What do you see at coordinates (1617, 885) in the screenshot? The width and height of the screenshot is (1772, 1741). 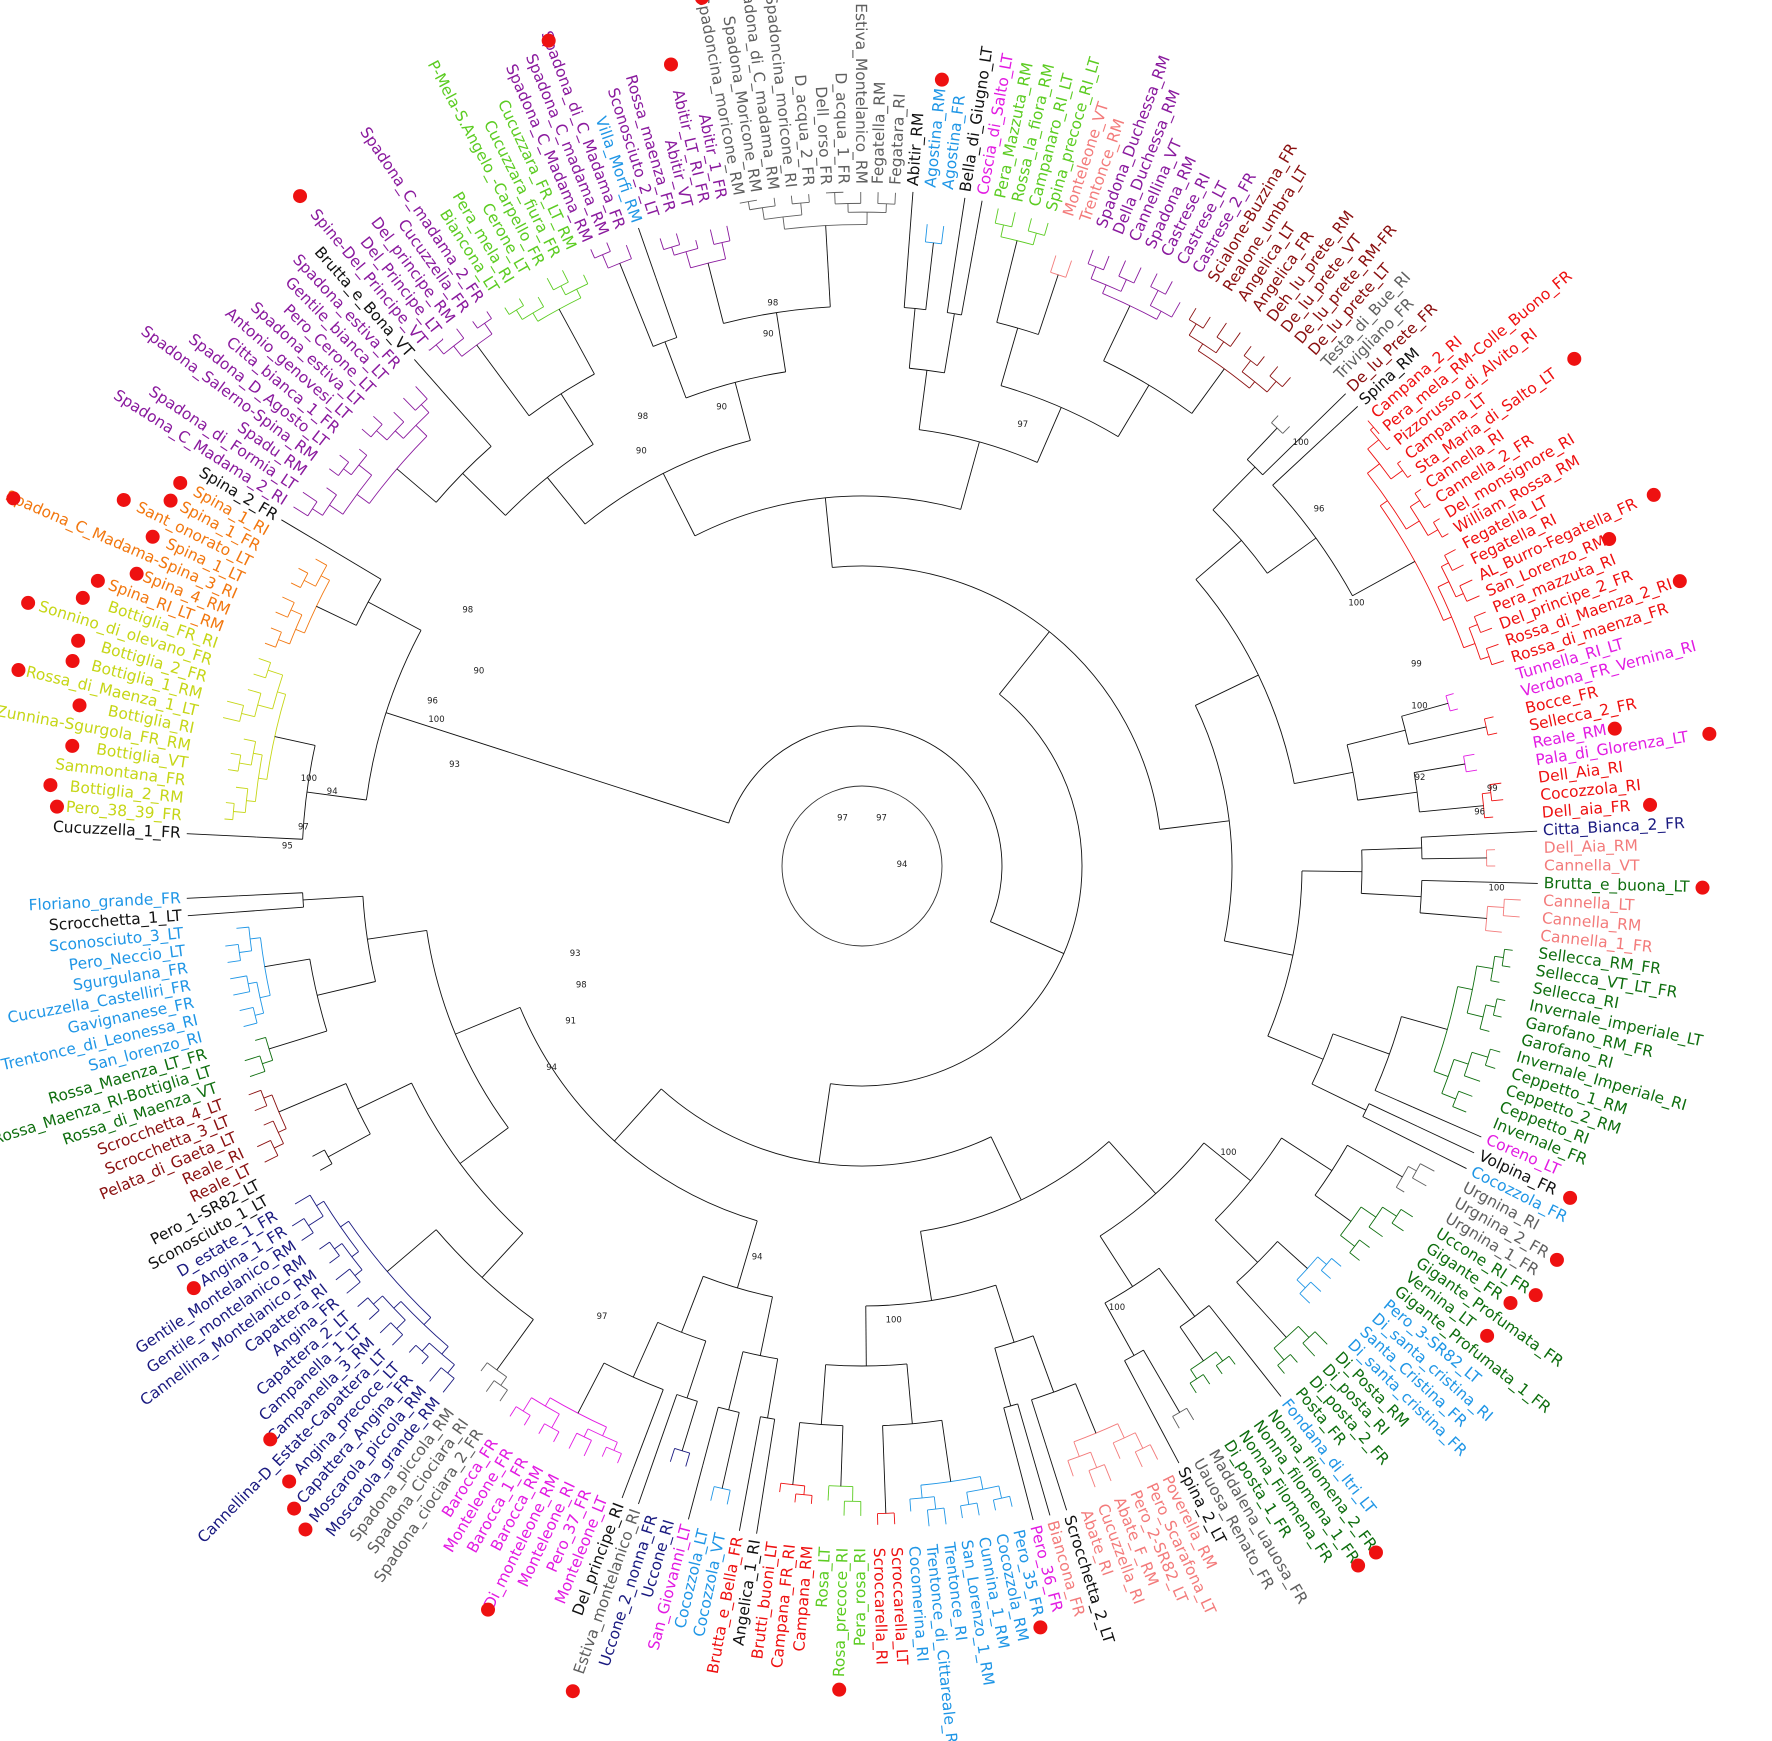 I see `leaf-label: Brutta_e_buona_LT` at bounding box center [1617, 885].